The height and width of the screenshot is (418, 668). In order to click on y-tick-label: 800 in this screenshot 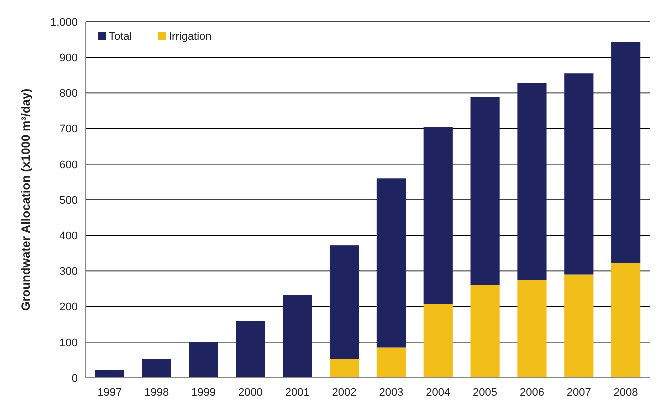, I will do `click(69, 94)`.